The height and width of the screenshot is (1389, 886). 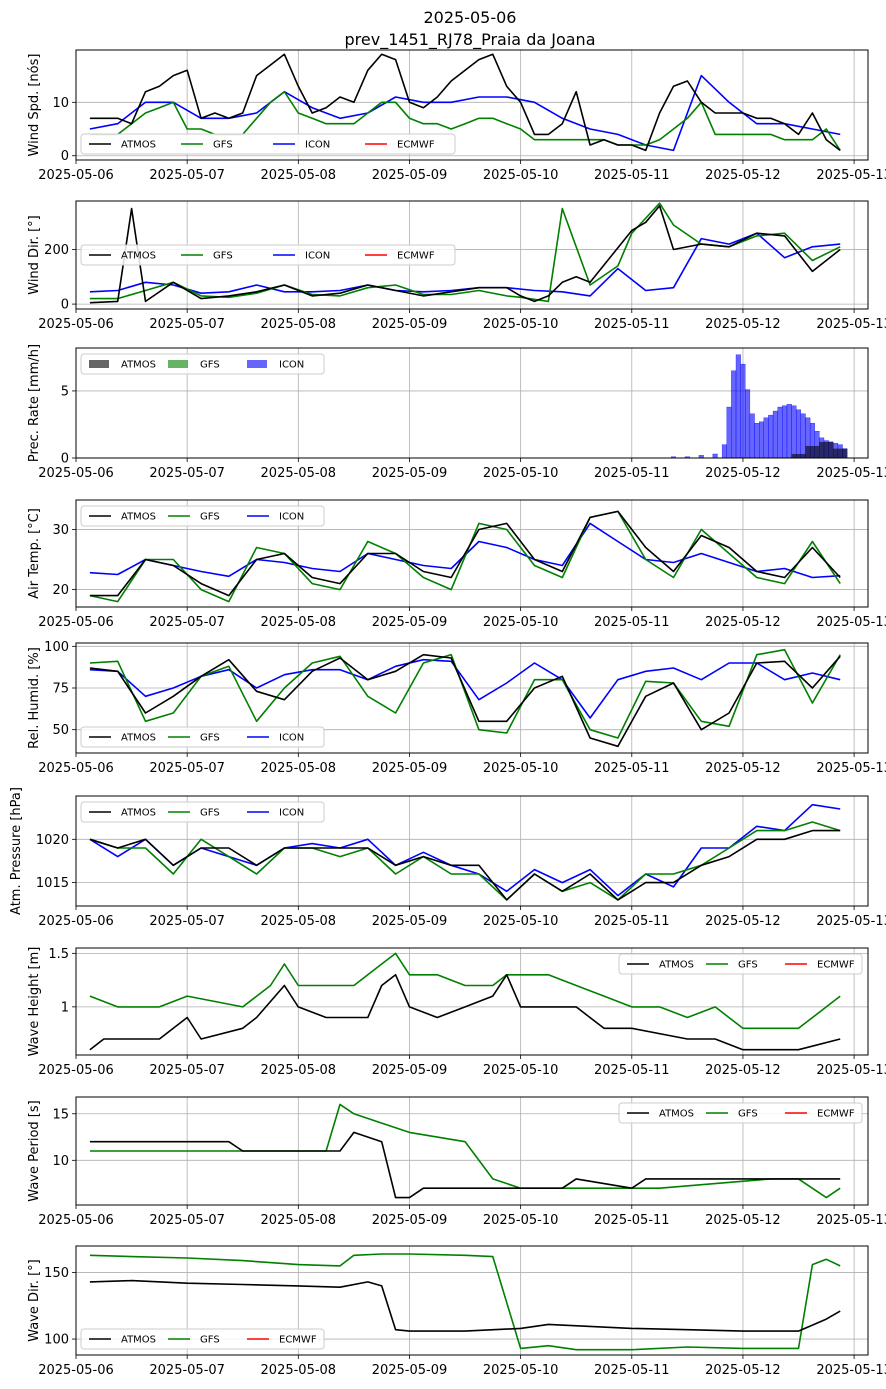 I want to click on y-axis-label: Wave Dir. [°], so click(x=34, y=1300).